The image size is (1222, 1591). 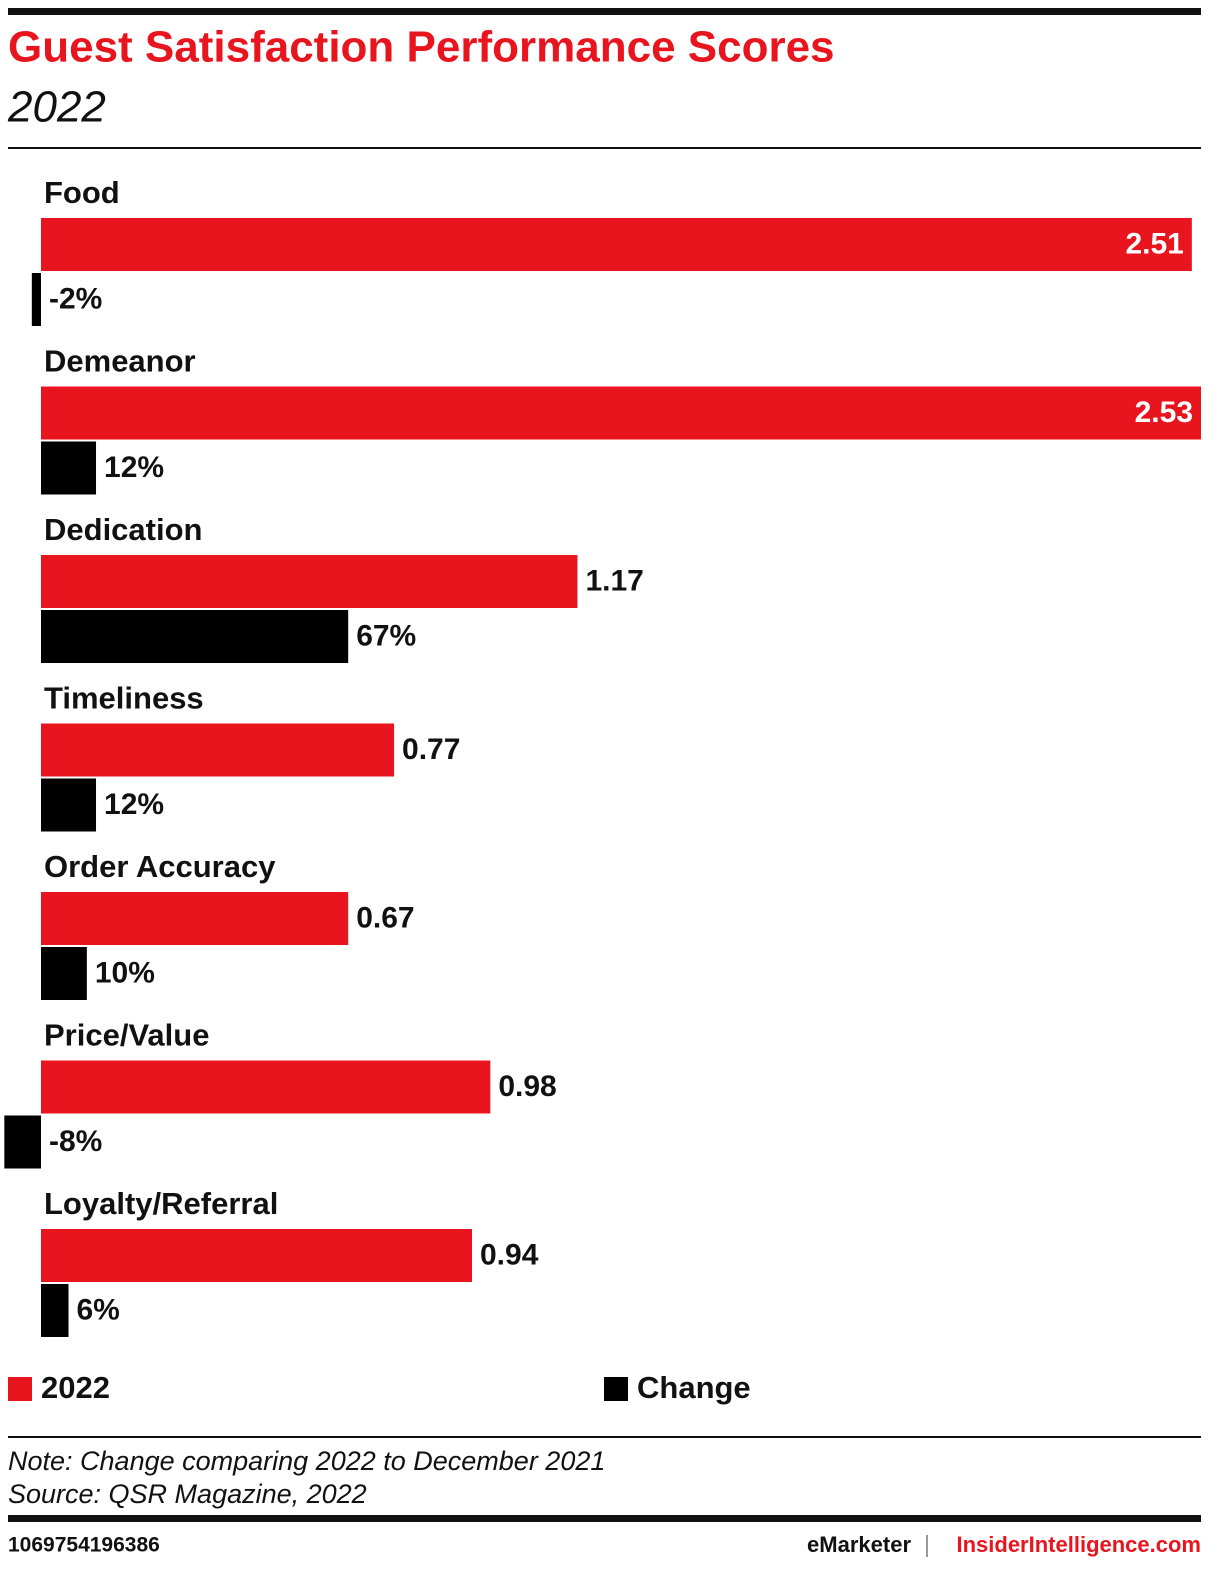 What do you see at coordinates (187, 1494) in the screenshot?
I see `source: Source: QSR Magazine, 2022` at bounding box center [187, 1494].